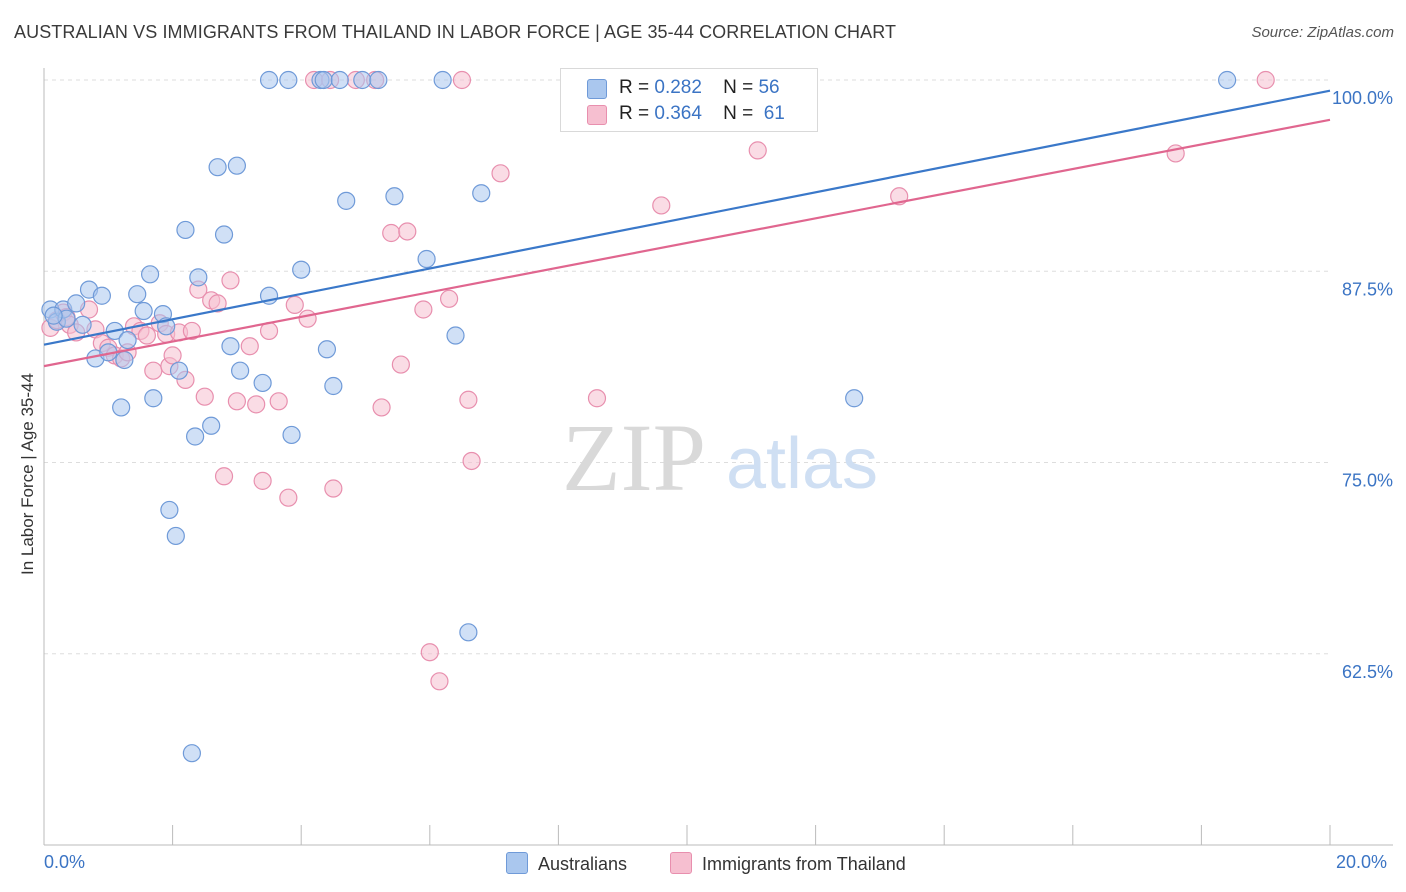  I want to click on legend-swatch-blue, so click(597, 89).